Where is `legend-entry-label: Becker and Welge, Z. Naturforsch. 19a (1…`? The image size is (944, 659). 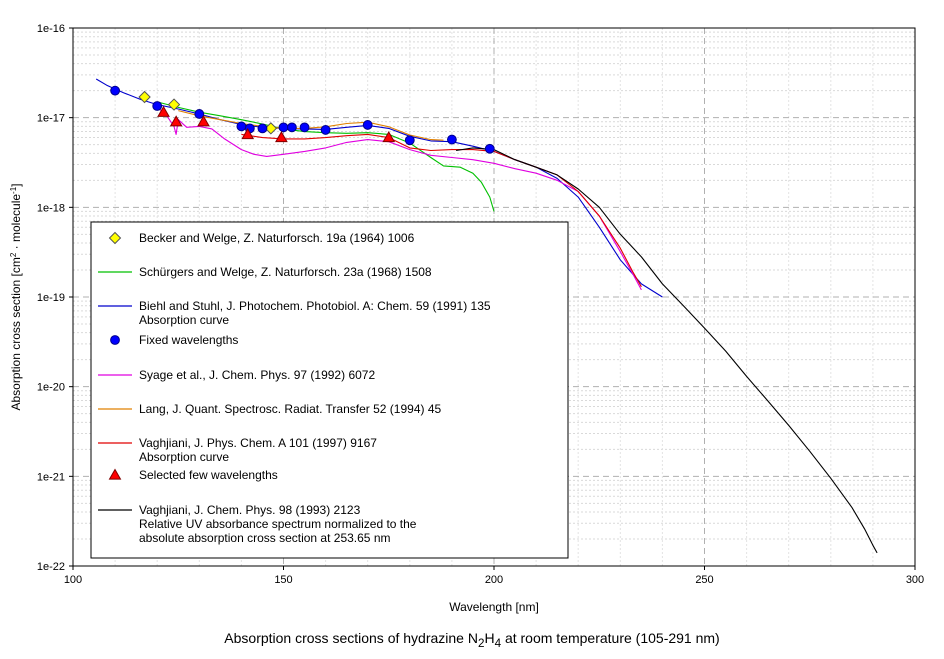
legend-entry-label: Becker and Welge, Z. Naturforsch. 19a (1… is located at coordinates (277, 238).